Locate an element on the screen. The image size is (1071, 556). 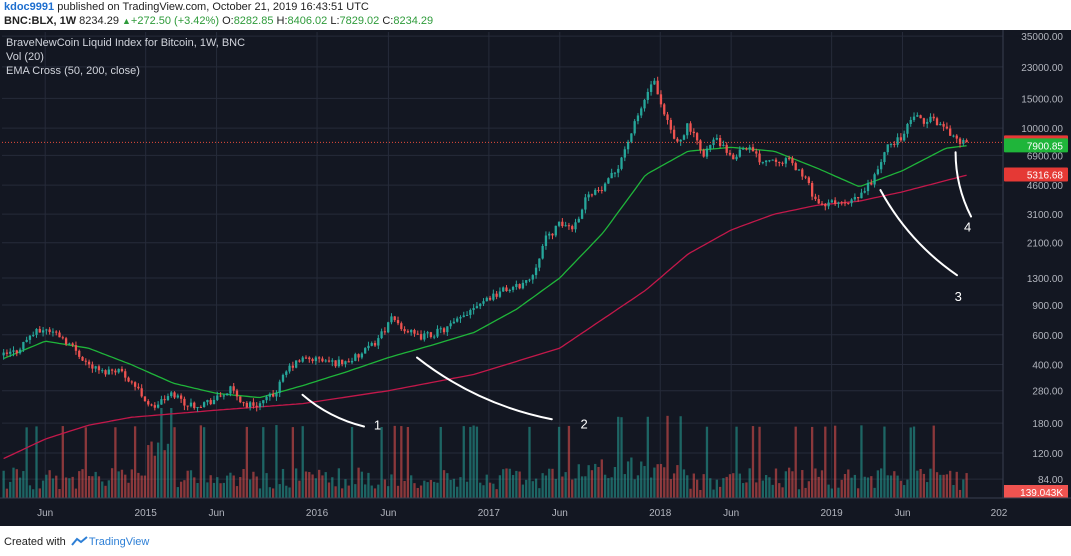
price-badge-bg is located at coordinates (1036, 145).